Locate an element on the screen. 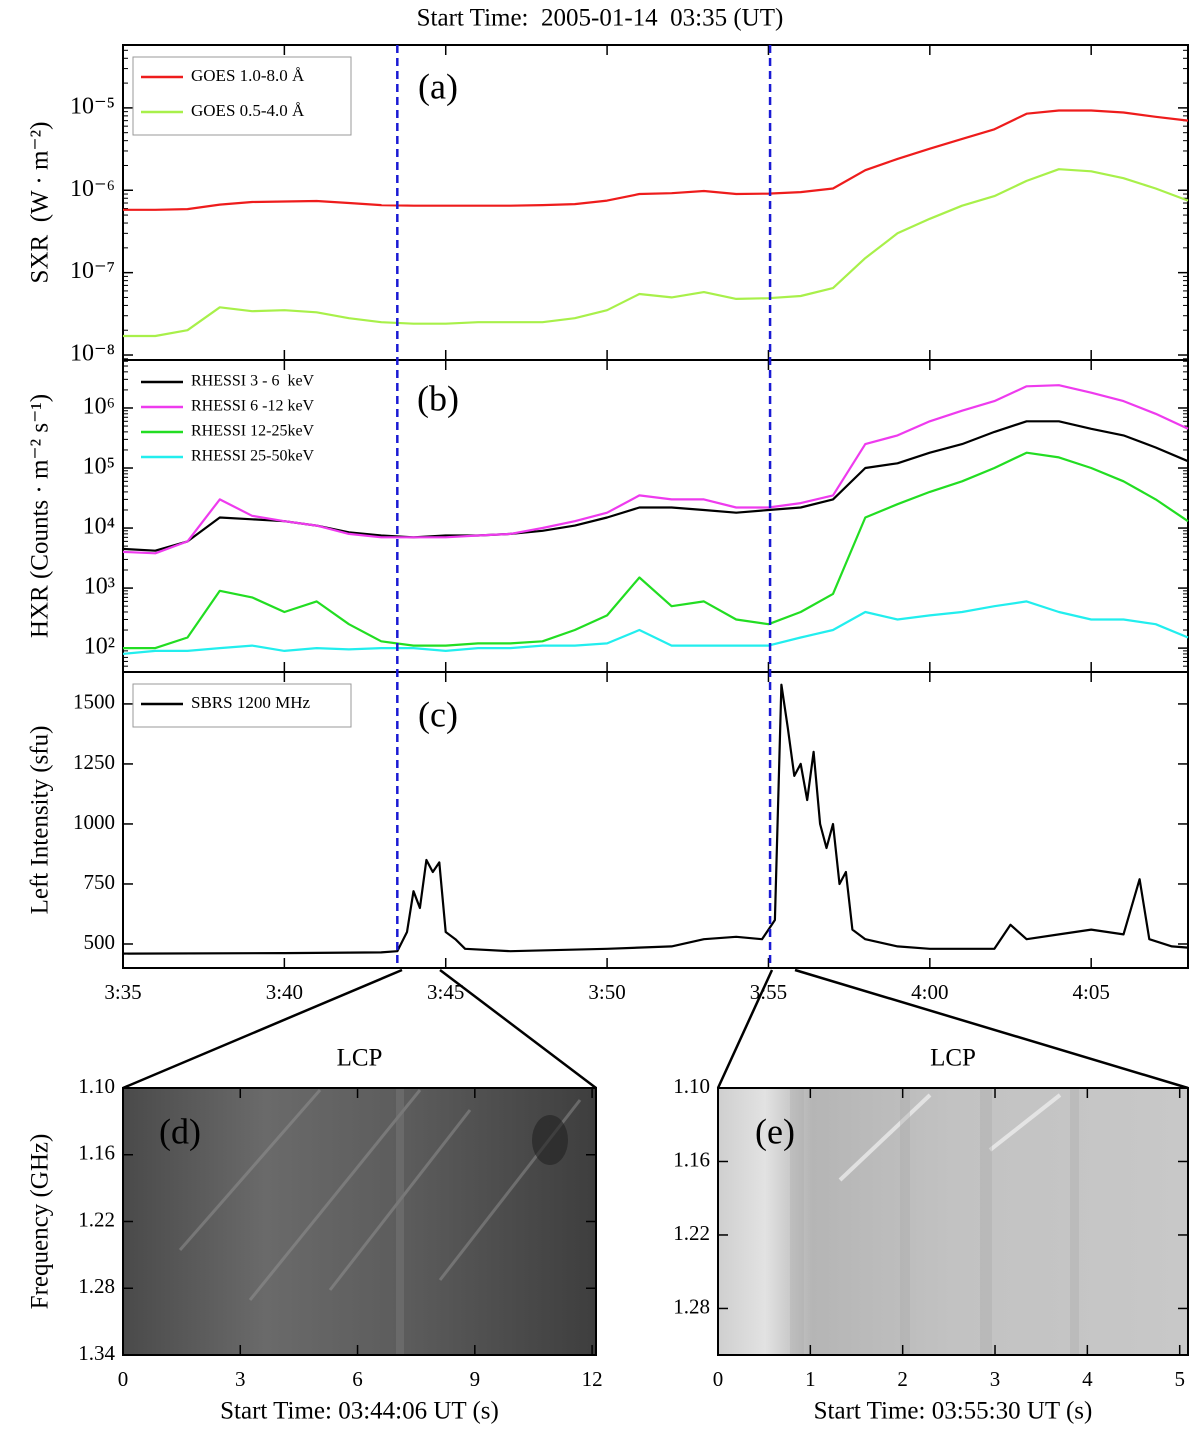 The height and width of the screenshot is (1435, 1200). plot-frame is located at coordinates (953, 1221).